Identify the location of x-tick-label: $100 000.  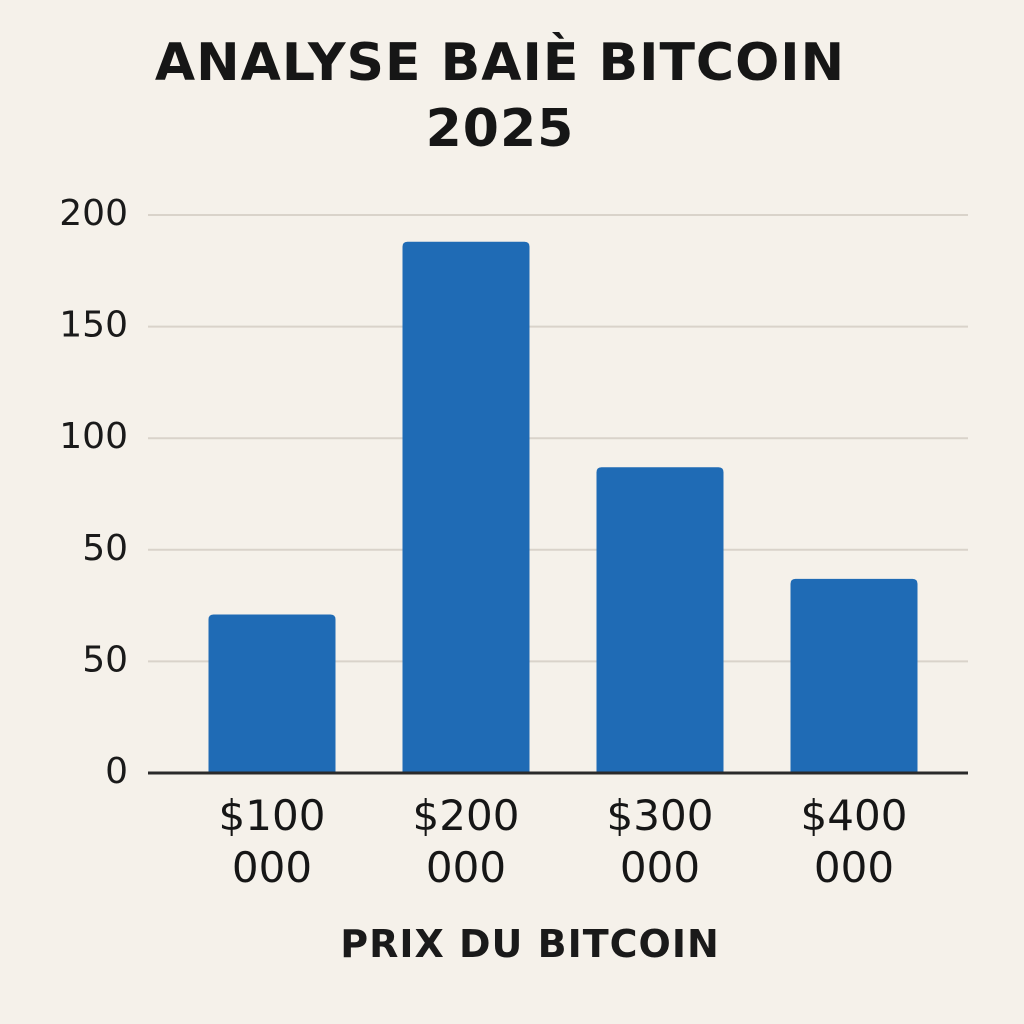
(272, 841).